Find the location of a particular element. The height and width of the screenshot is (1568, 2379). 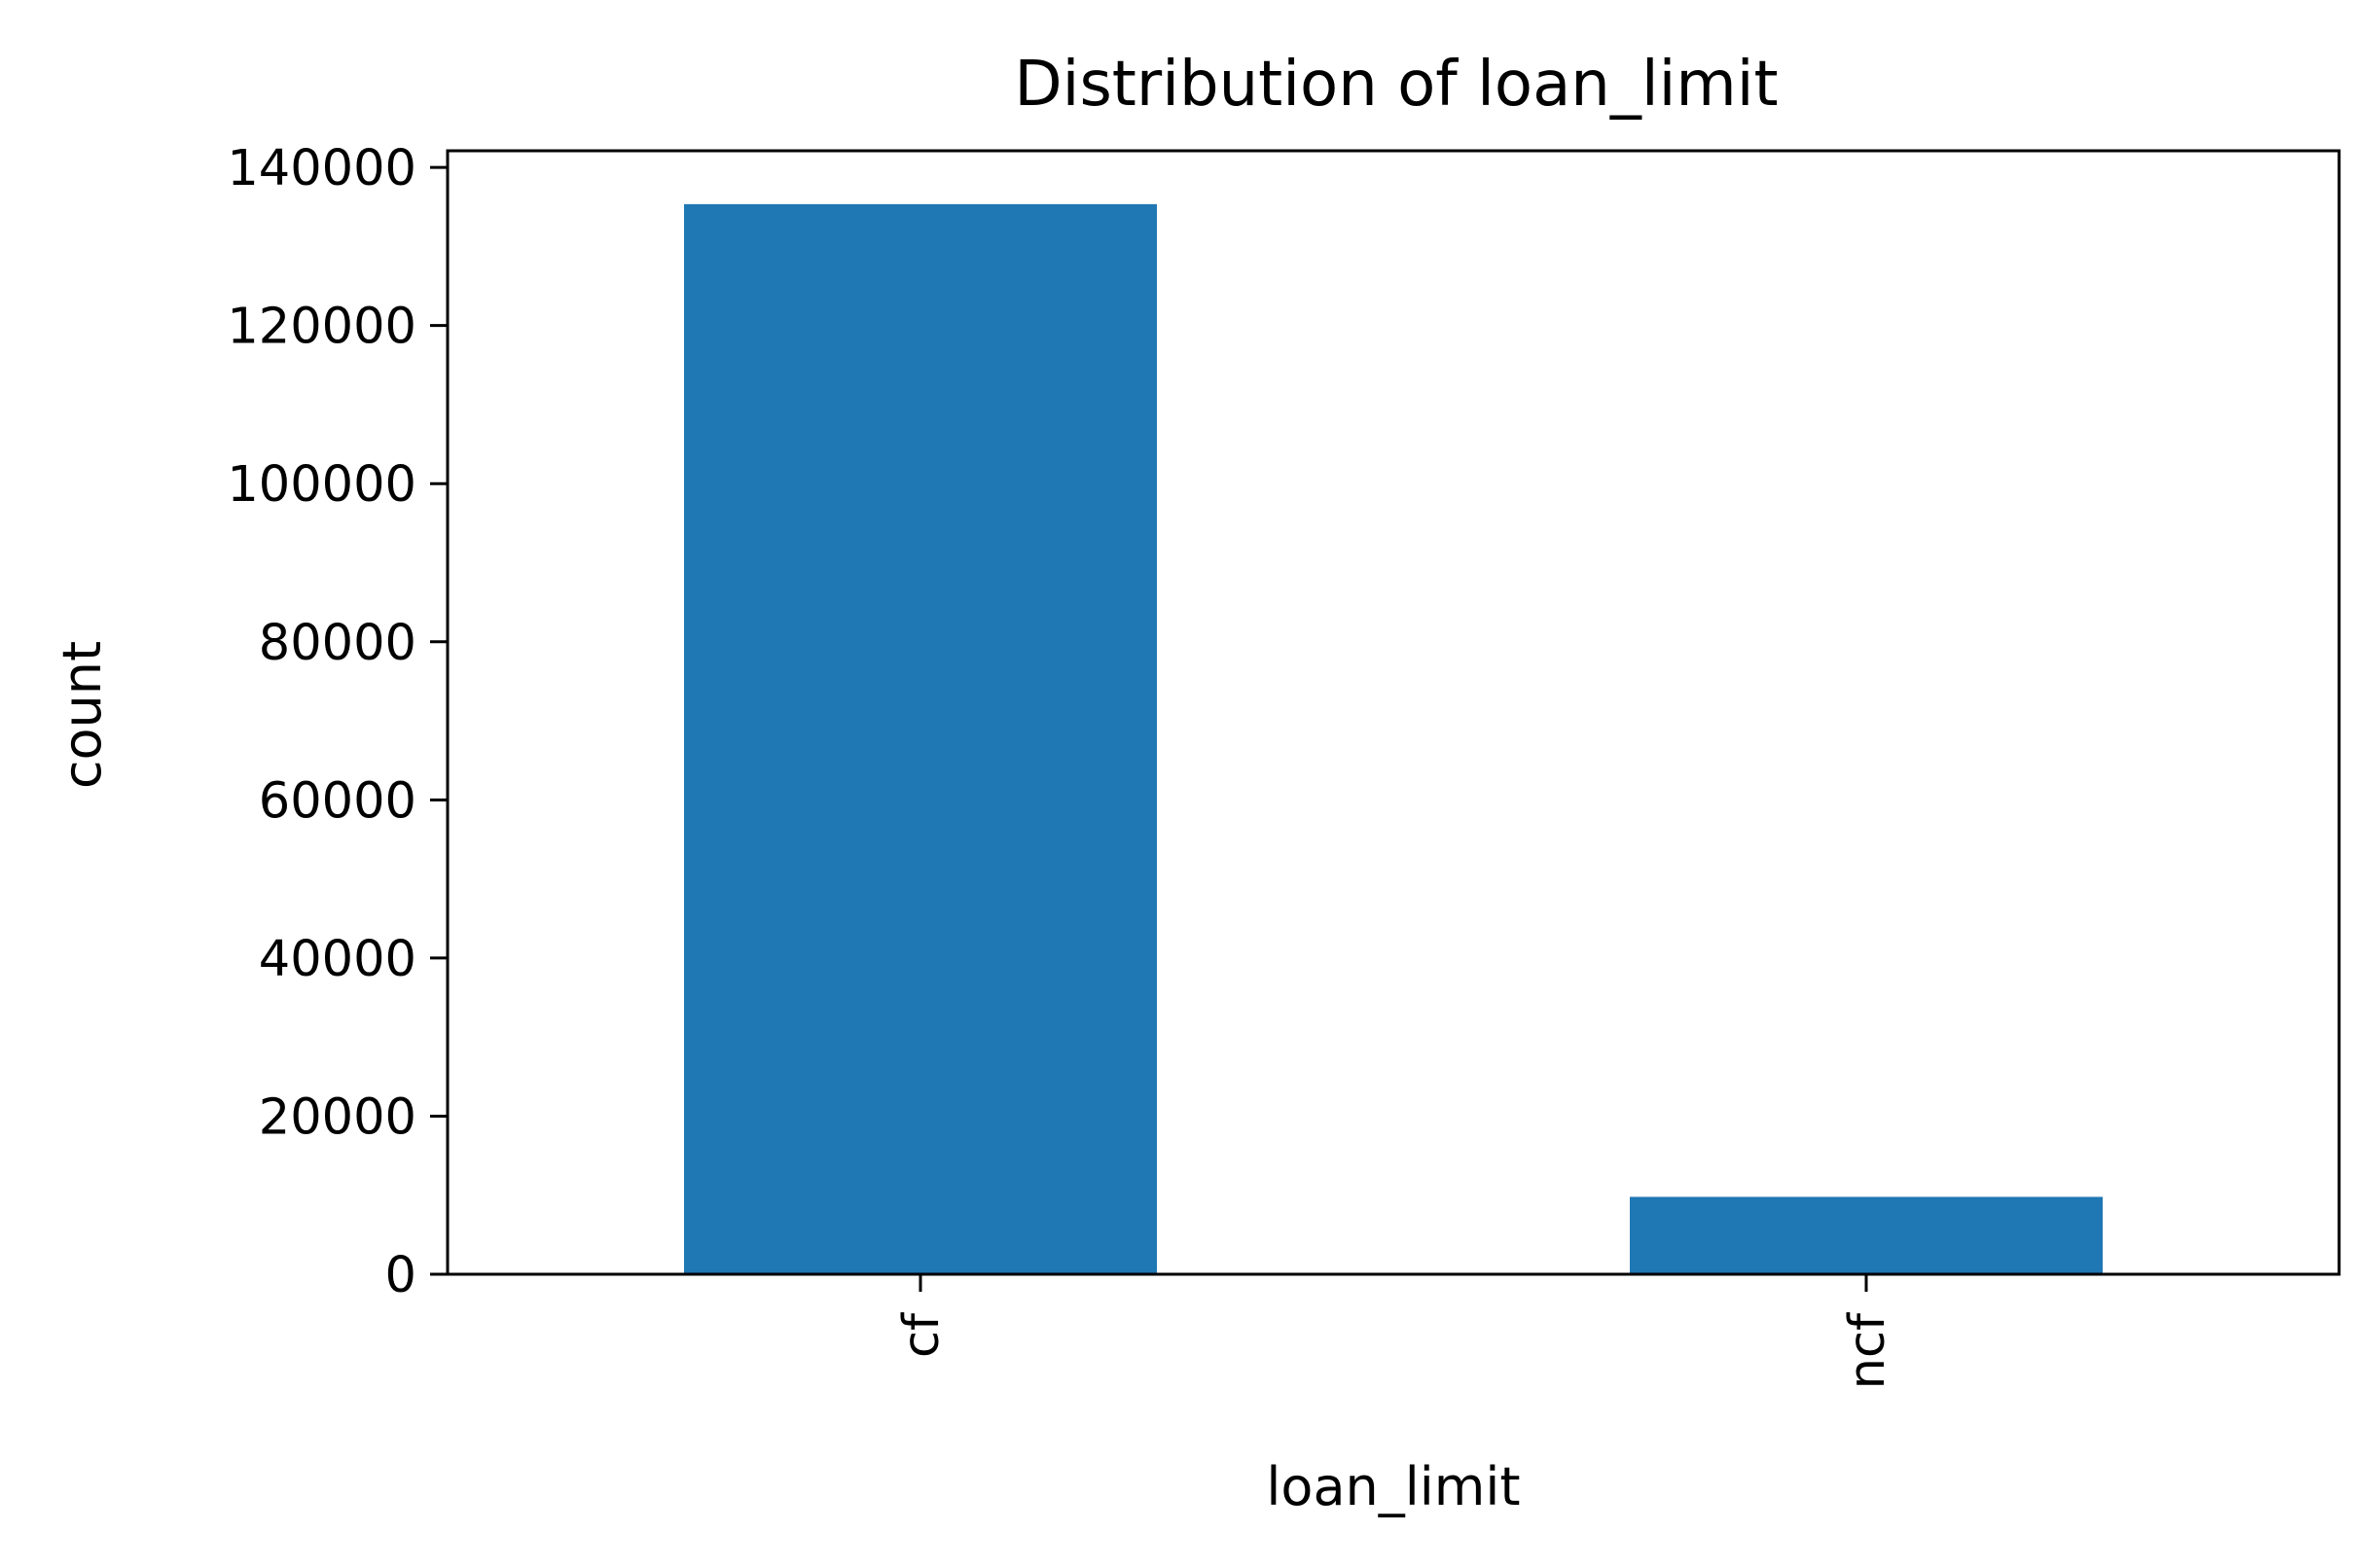

x-axis: cf ncf is located at coordinates (1394, 1331).